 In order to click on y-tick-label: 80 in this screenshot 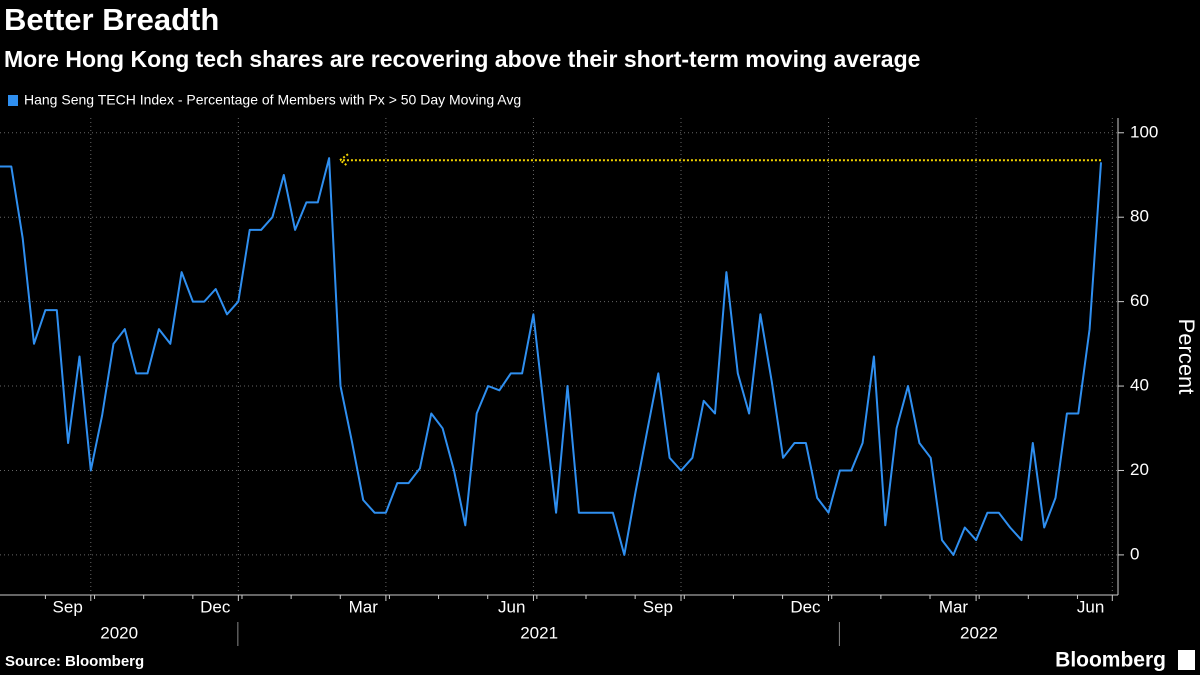, I will do `click(1139, 216)`.